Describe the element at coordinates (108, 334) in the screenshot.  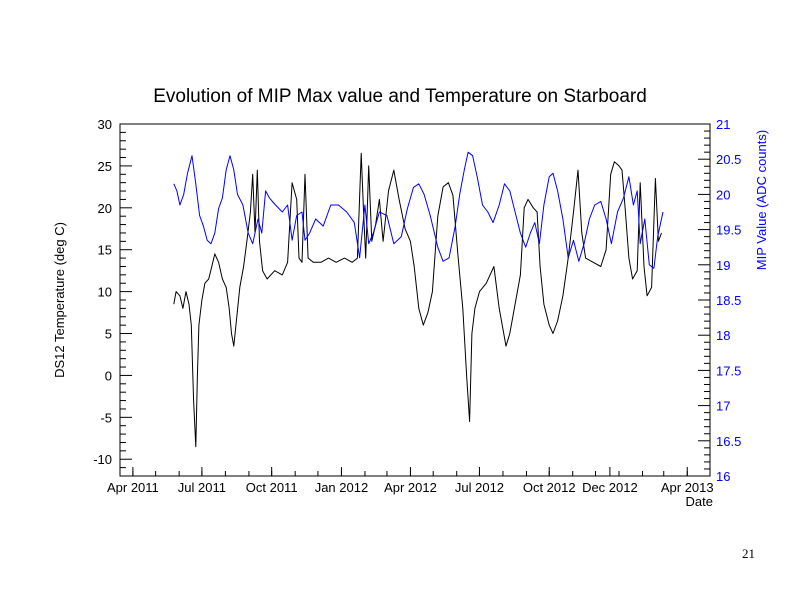
I see `y-left-tick-label: 5` at that location.